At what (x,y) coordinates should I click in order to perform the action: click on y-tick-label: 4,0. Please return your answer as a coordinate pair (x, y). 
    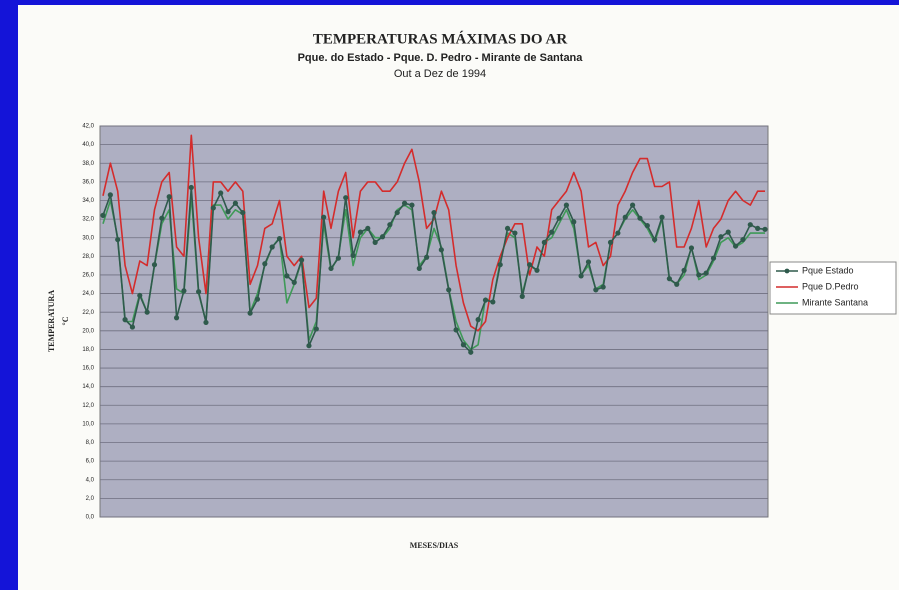
    Looking at the image, I should click on (90, 480).